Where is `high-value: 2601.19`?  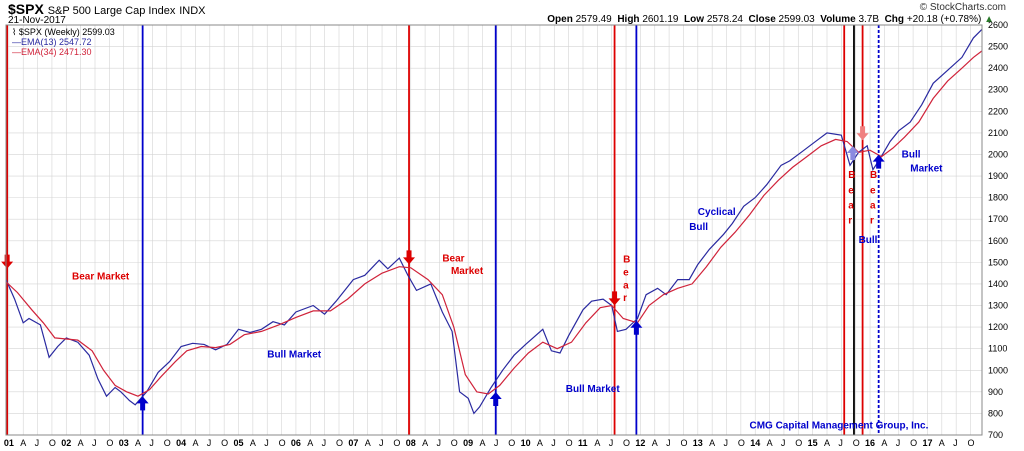
high-value: 2601.19 is located at coordinates (660, 19).